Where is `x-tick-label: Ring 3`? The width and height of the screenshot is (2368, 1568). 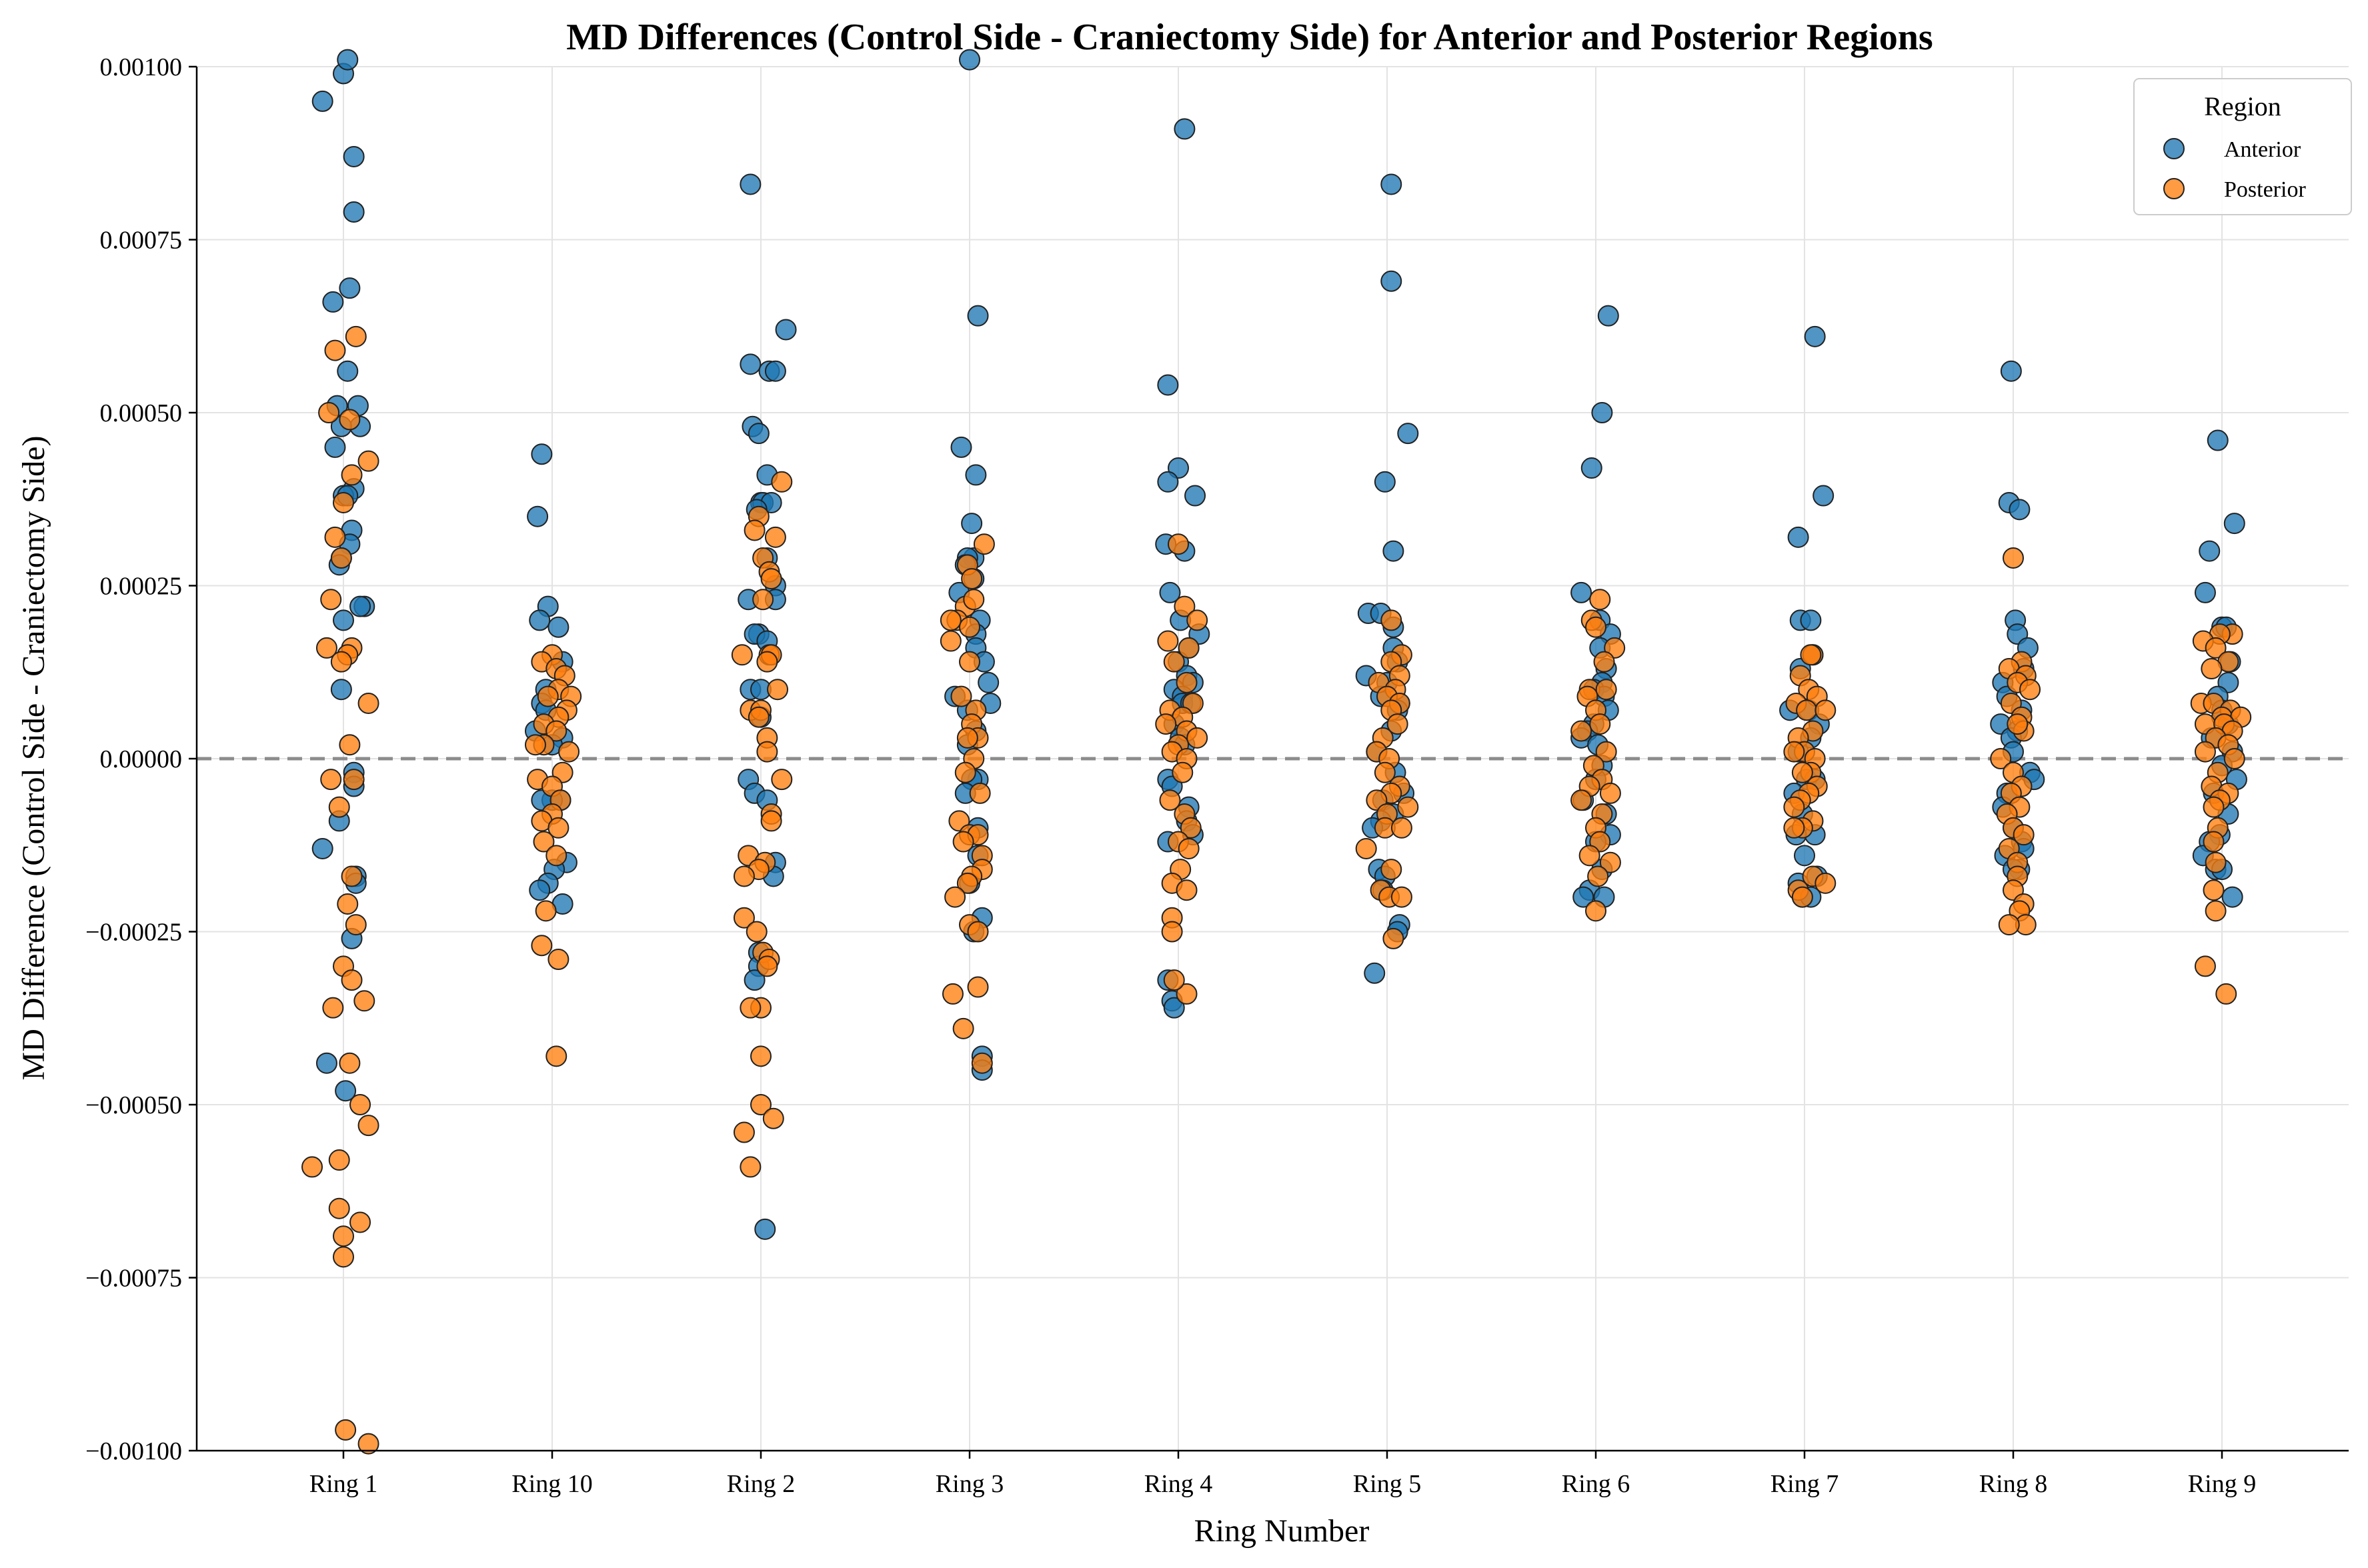
x-tick-label: Ring 3 is located at coordinates (970, 1484).